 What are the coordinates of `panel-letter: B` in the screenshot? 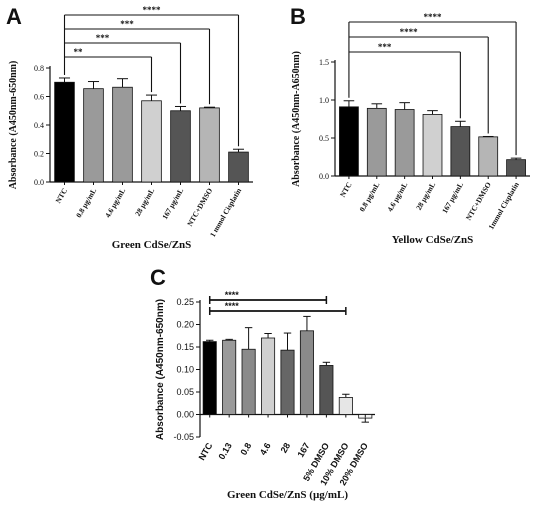 It's located at (298, 16).